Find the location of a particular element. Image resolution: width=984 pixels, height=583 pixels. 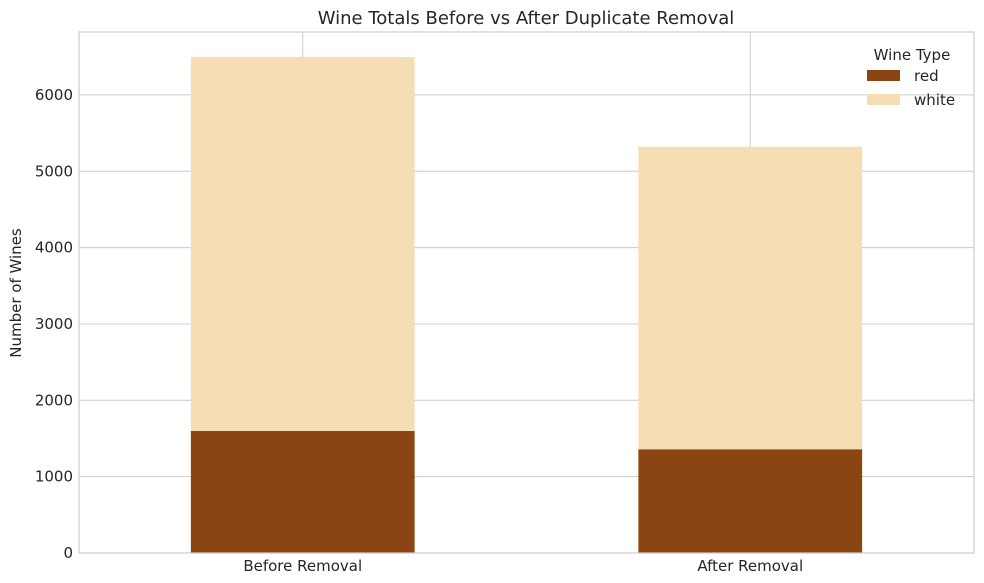

y-axis-ticks: 0 1000 2000 3000 4000 5000 6000 is located at coordinates (54, 324).